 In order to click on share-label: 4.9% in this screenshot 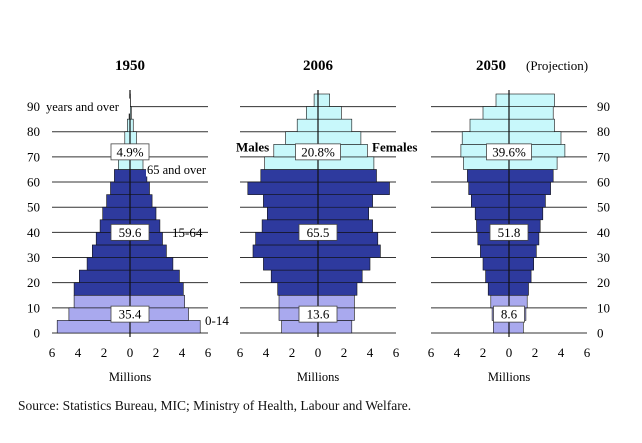, I will do `click(129, 151)`.